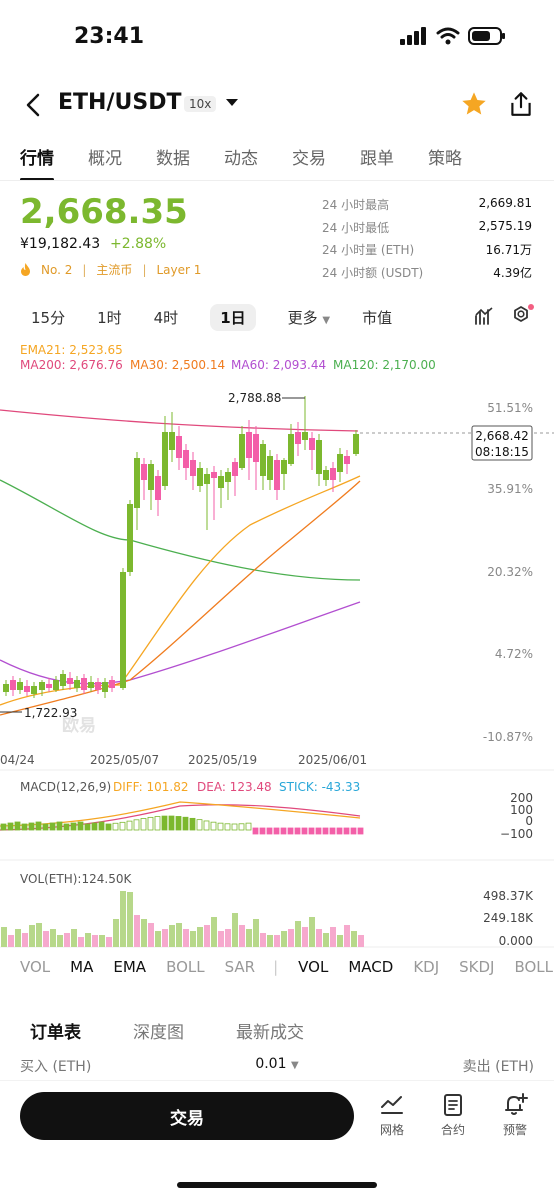 The height and width of the screenshot is (1200, 554). What do you see at coordinates (241, 159) in the screenshot?
I see `tab-news: 动态` at bounding box center [241, 159].